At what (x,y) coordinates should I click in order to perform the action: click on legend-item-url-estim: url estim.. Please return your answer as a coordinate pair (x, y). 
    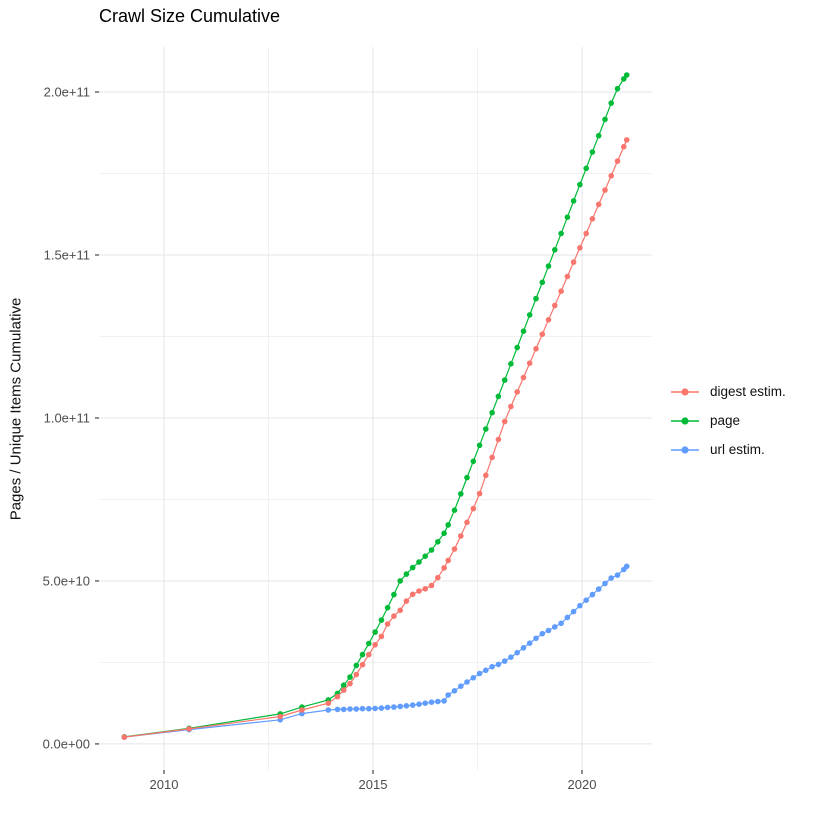
    Looking at the image, I should click on (728, 449).